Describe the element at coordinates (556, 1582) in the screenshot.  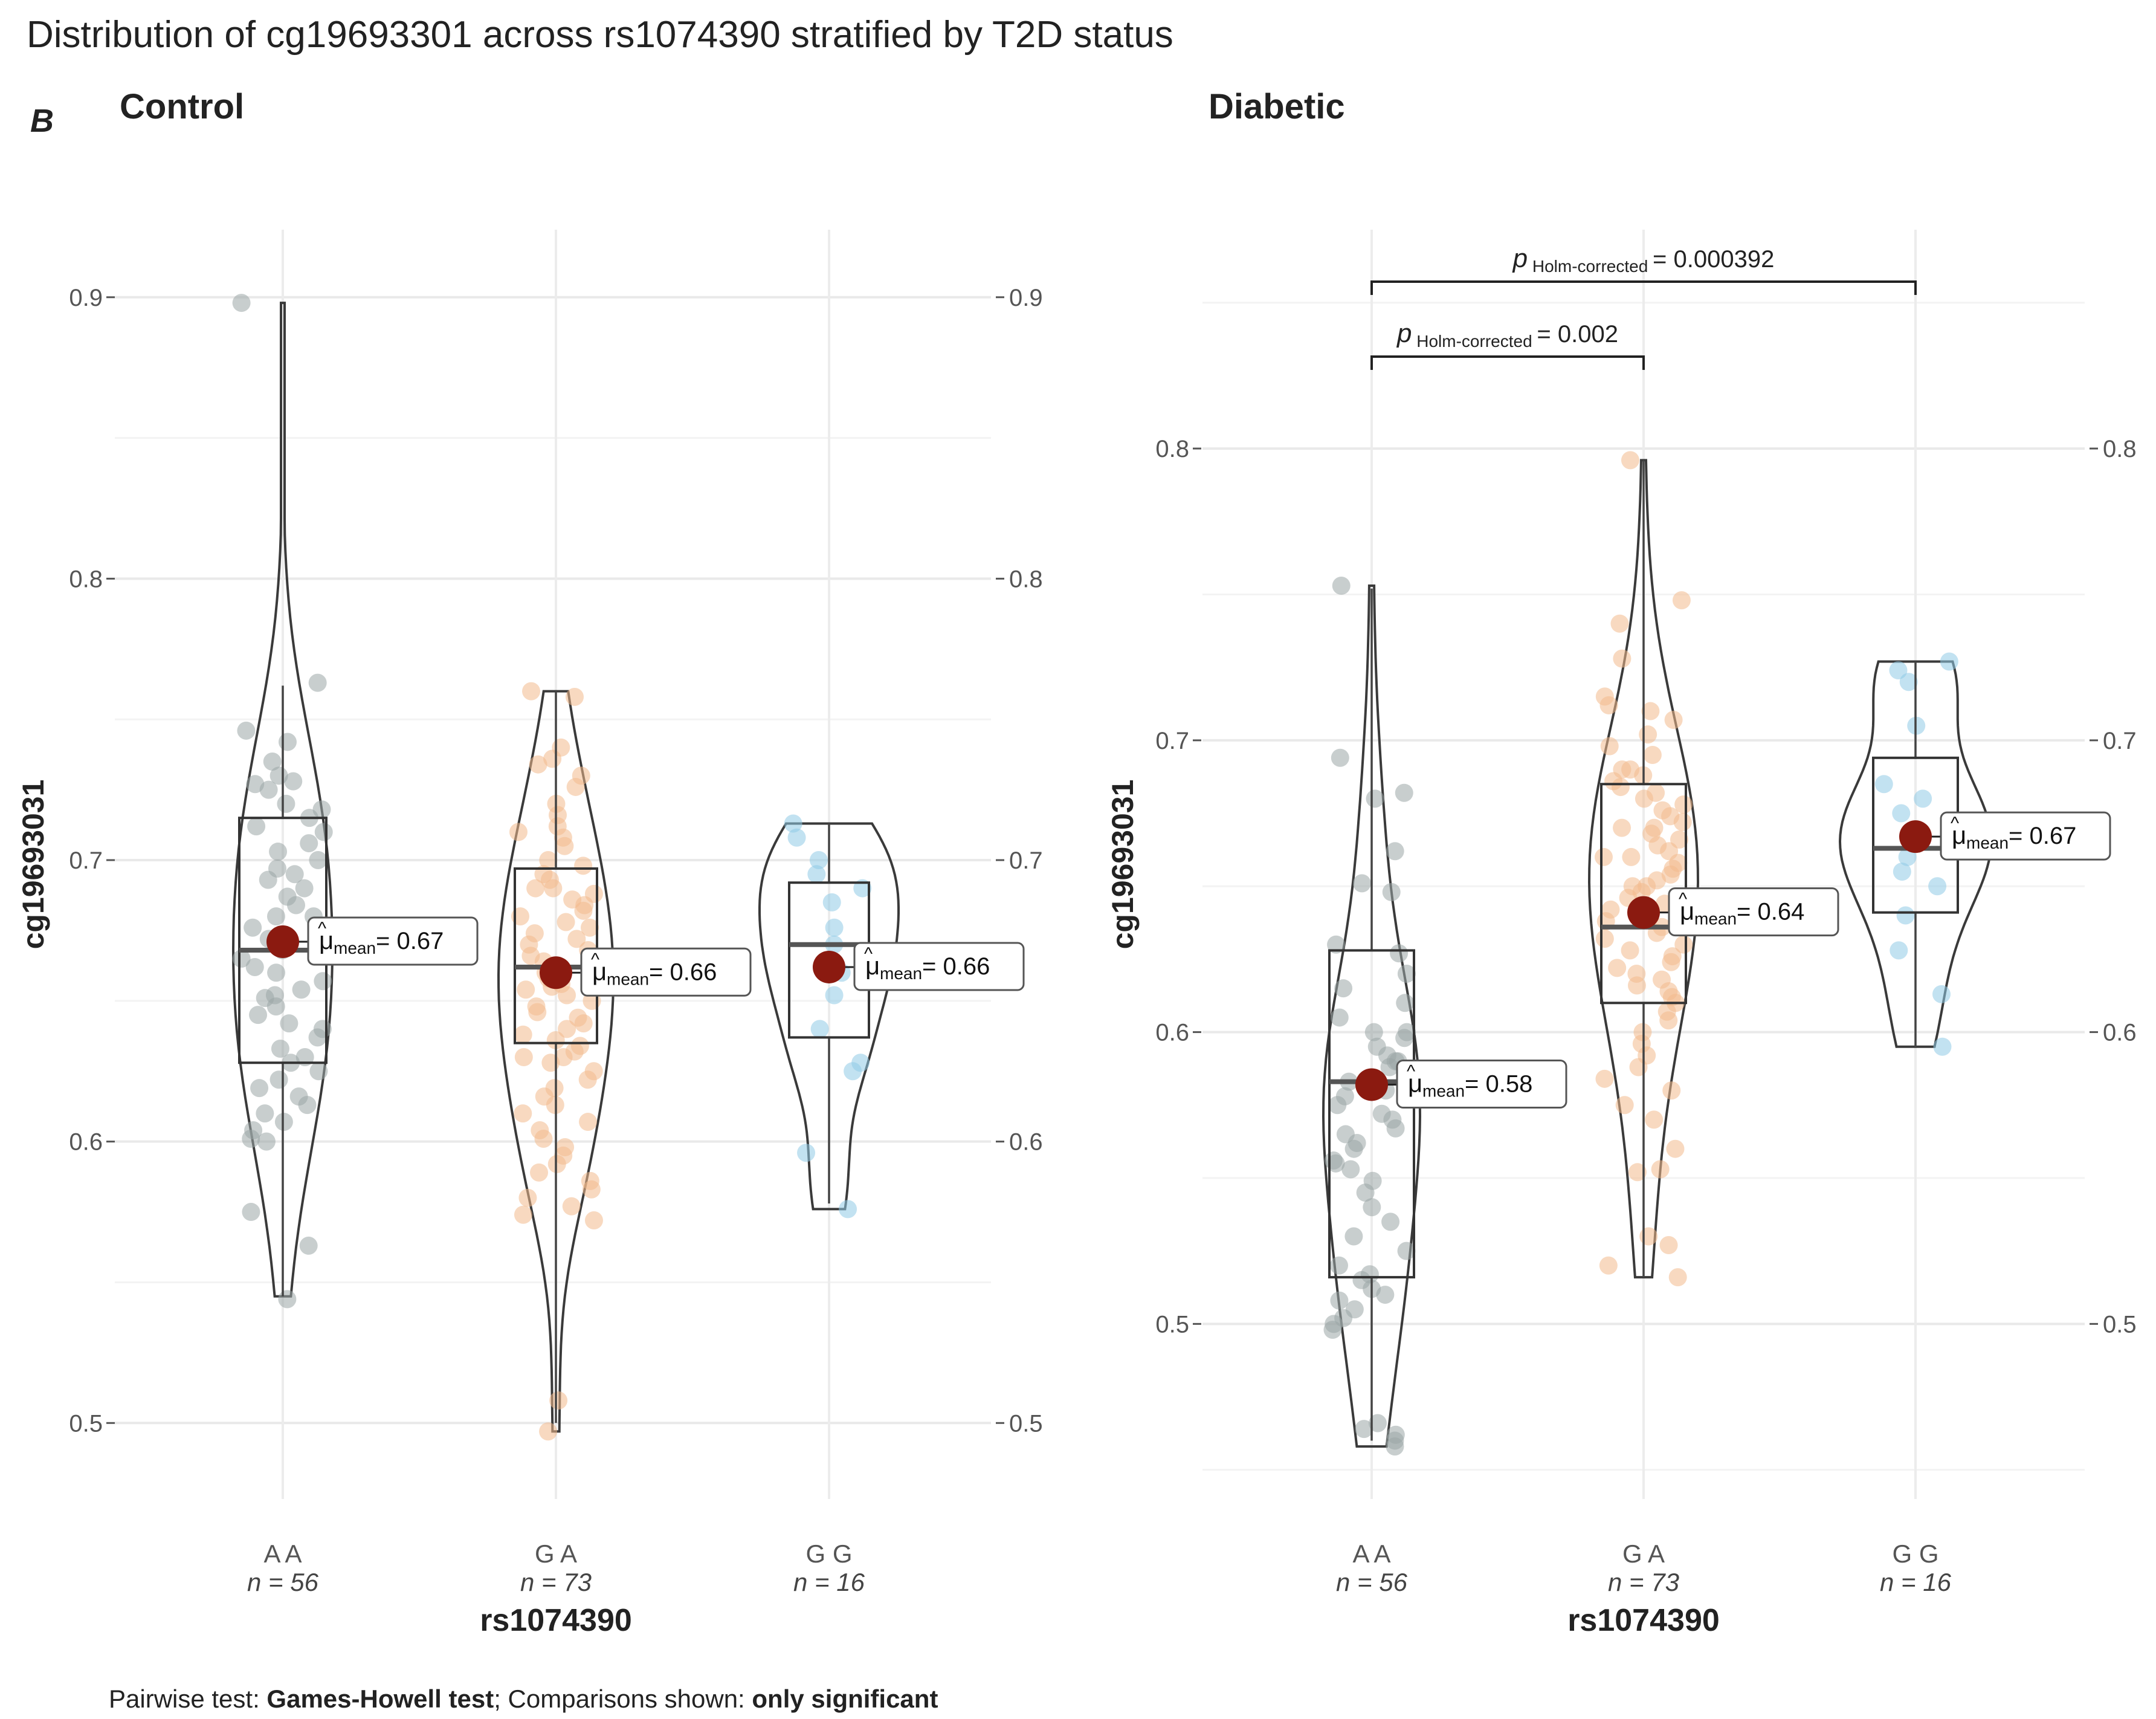
I see `x-n-label: n = 73` at that location.